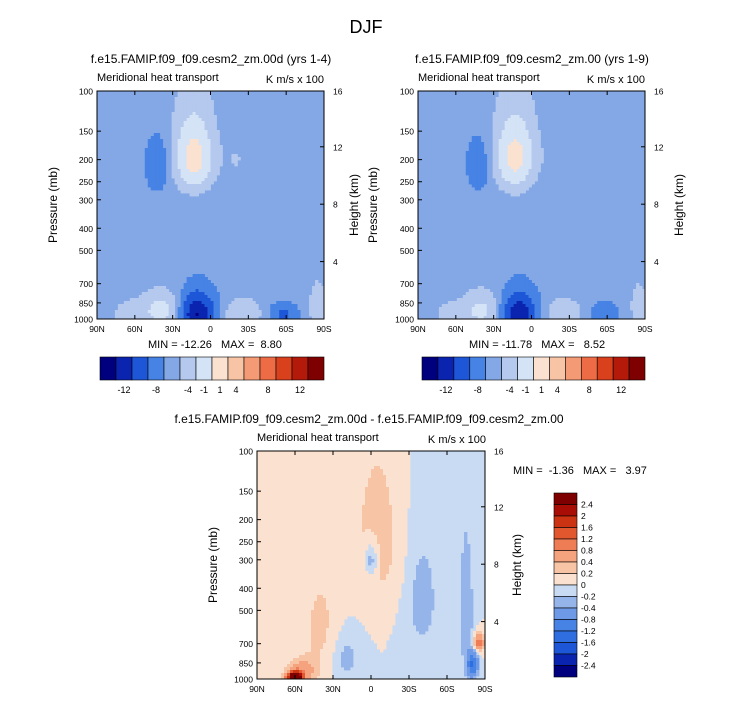 This screenshot has height=708, width=733. I want to click on panel-1-field, so click(210, 205).